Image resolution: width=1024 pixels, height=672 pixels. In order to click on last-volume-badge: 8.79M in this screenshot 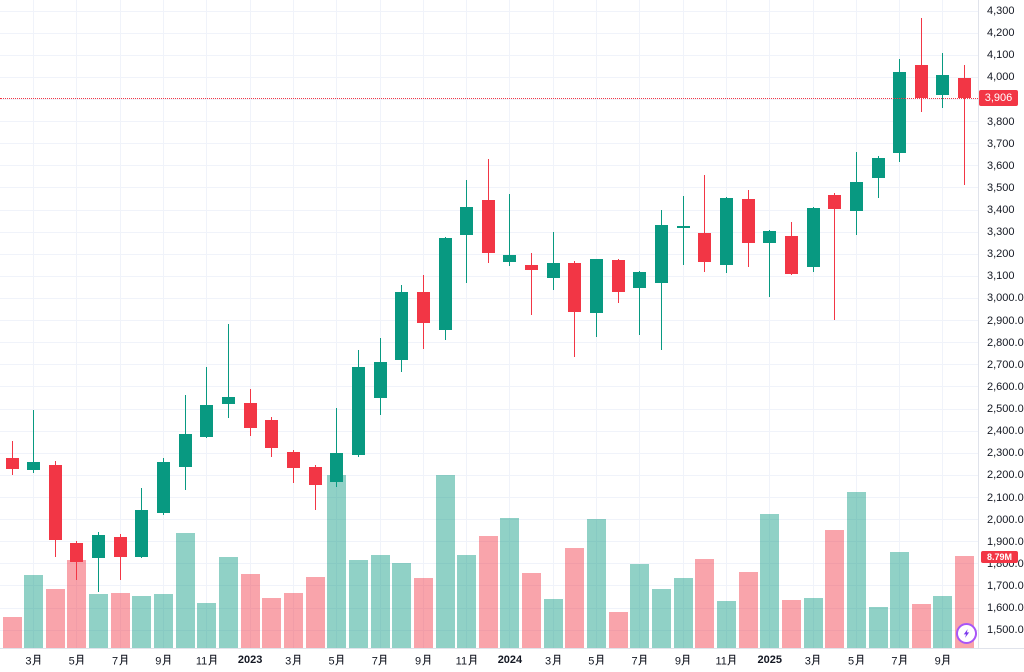, I will do `click(999, 557)`.